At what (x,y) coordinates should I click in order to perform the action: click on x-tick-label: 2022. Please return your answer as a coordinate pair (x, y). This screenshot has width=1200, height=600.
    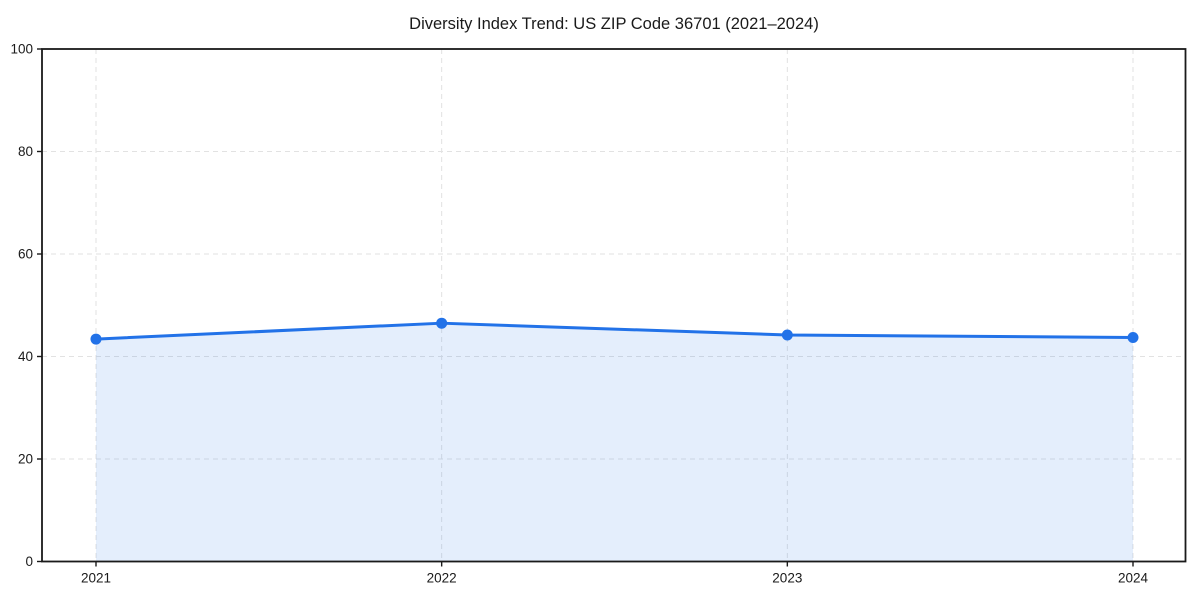
    Looking at the image, I should click on (442, 578).